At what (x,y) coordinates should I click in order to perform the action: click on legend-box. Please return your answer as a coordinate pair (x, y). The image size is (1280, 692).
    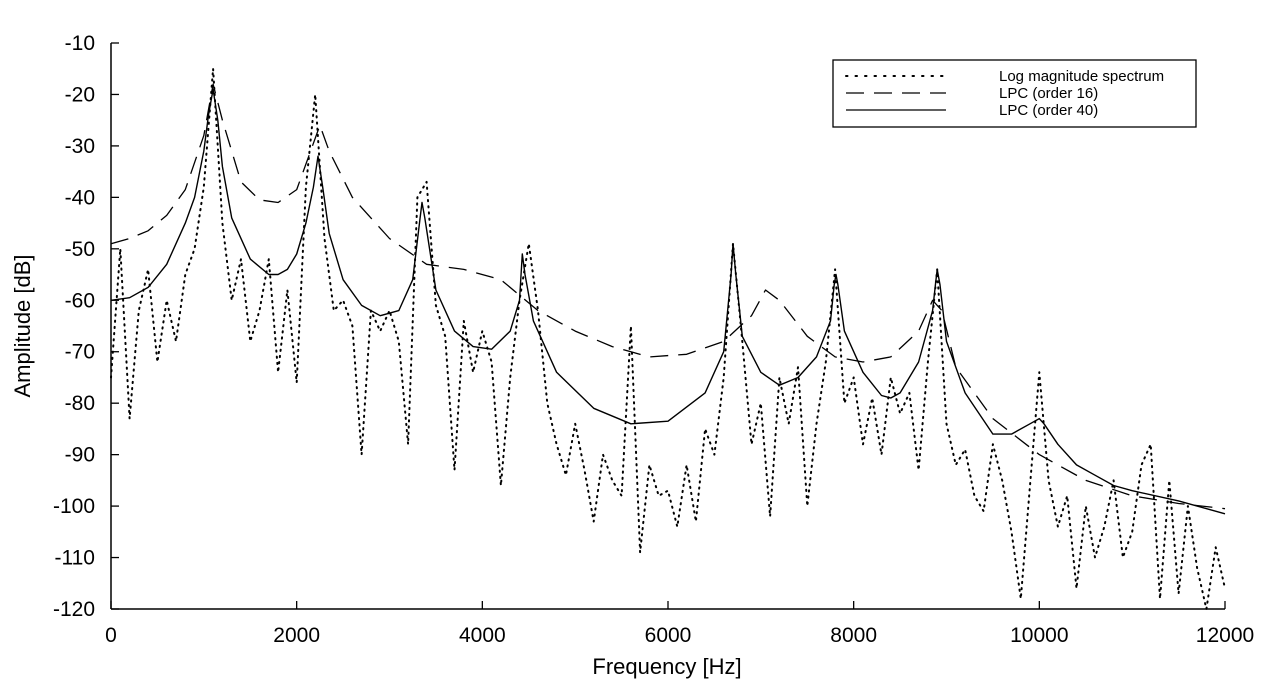
    Looking at the image, I should click on (1014, 93).